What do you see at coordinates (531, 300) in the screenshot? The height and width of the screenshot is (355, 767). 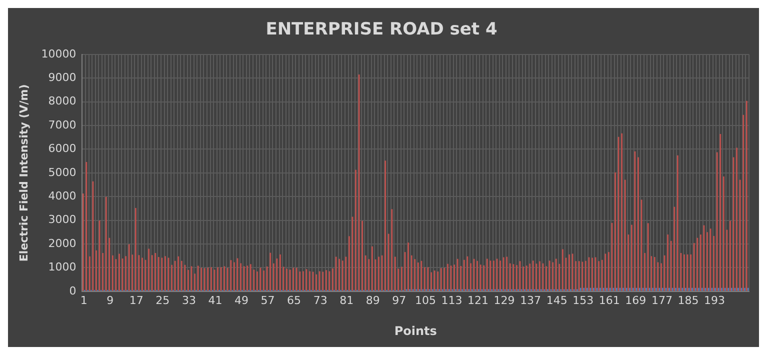 I see `x-tick-label: 137` at bounding box center [531, 300].